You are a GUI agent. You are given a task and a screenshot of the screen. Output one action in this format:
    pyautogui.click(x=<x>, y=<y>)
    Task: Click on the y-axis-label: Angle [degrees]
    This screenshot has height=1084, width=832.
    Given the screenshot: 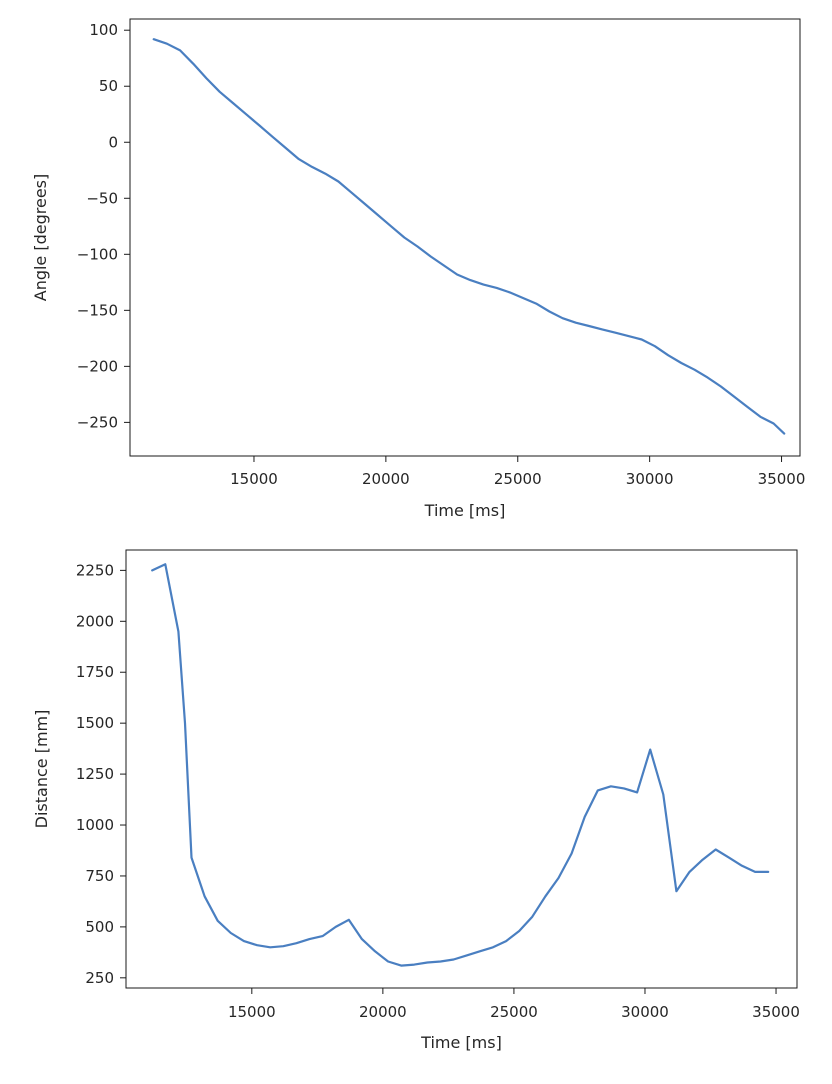 What is the action you would take?
    pyautogui.click(x=40, y=238)
    